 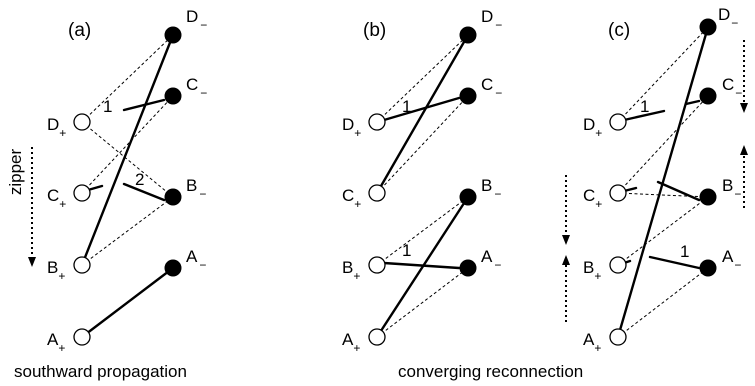 What do you see at coordinates (674, 262) in the screenshot?
I see `partial-line-1-lower` at bounding box center [674, 262].